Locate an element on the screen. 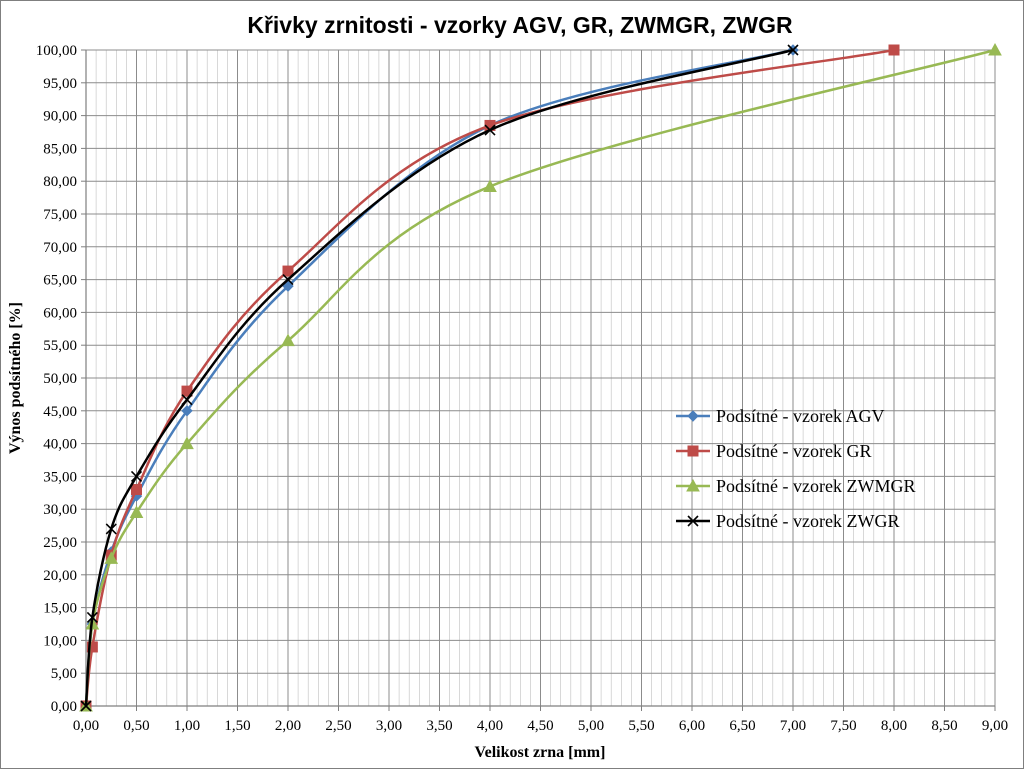 The height and width of the screenshot is (774, 1024). x-axis-title: Velikost zrna [mm] is located at coordinates (540, 752).